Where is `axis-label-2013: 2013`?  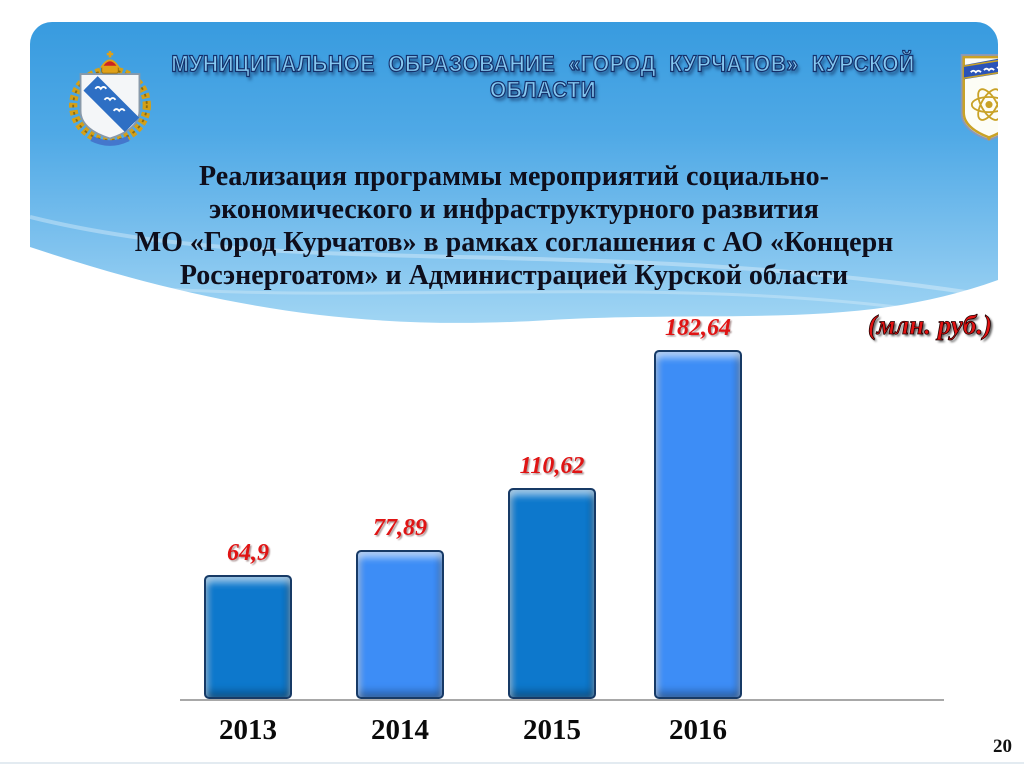 axis-label-2013: 2013 is located at coordinates (248, 730).